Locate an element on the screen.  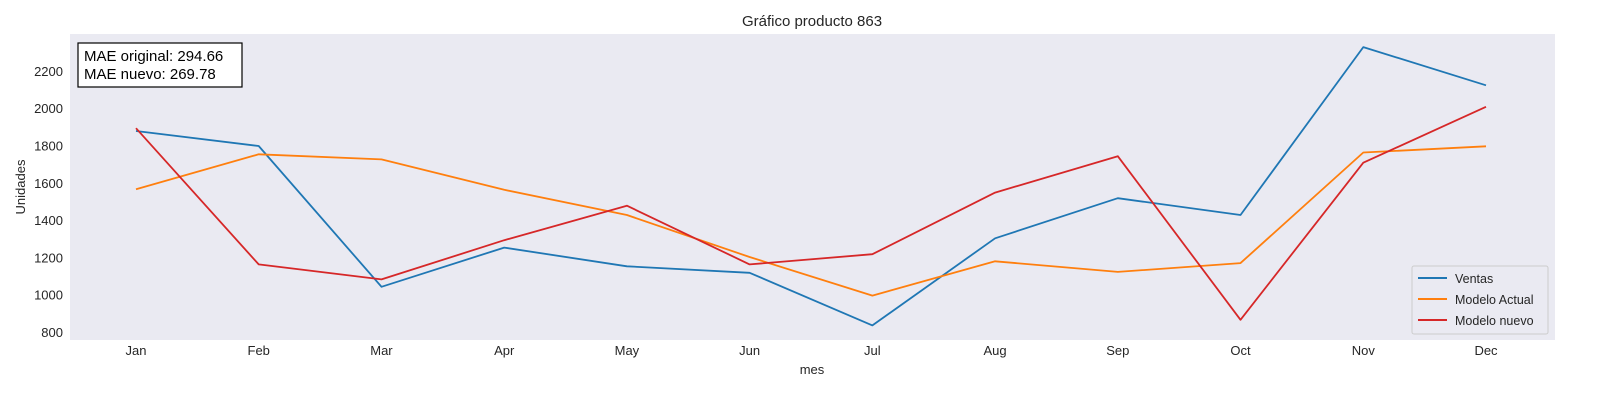
x-tick-label: Dec is located at coordinates (1486, 350).